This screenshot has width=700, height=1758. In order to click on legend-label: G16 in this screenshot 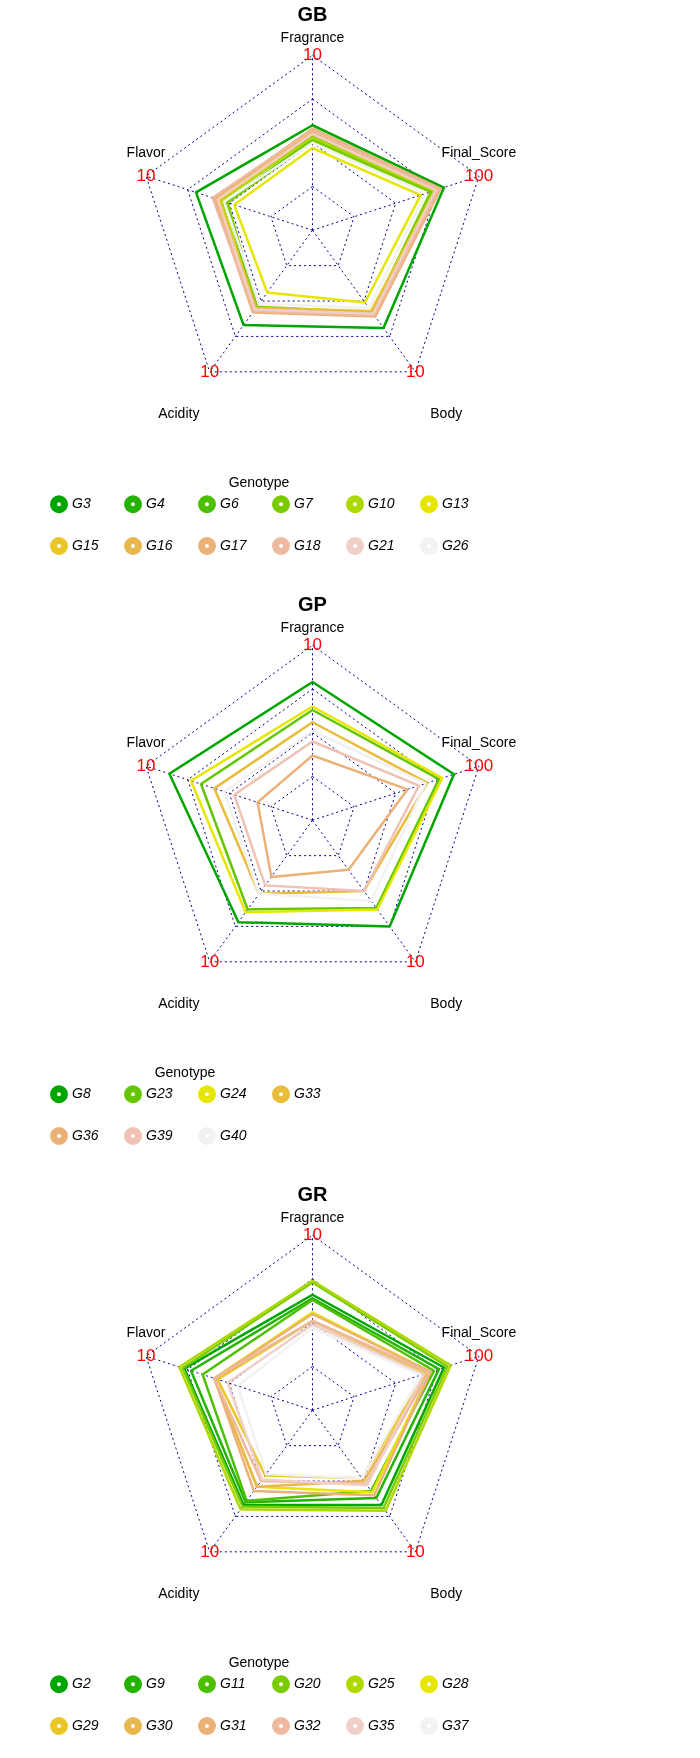, I will do `click(159, 545)`.